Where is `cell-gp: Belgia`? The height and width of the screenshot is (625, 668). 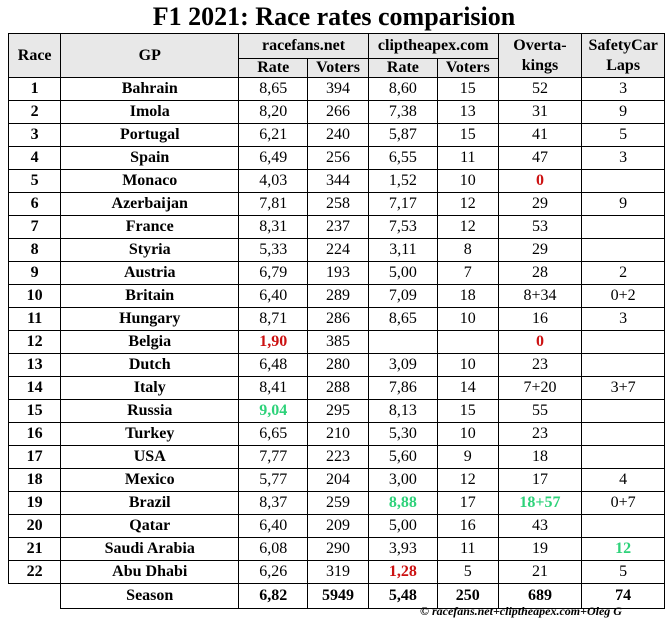
cell-gp: Belgia is located at coordinates (150, 342).